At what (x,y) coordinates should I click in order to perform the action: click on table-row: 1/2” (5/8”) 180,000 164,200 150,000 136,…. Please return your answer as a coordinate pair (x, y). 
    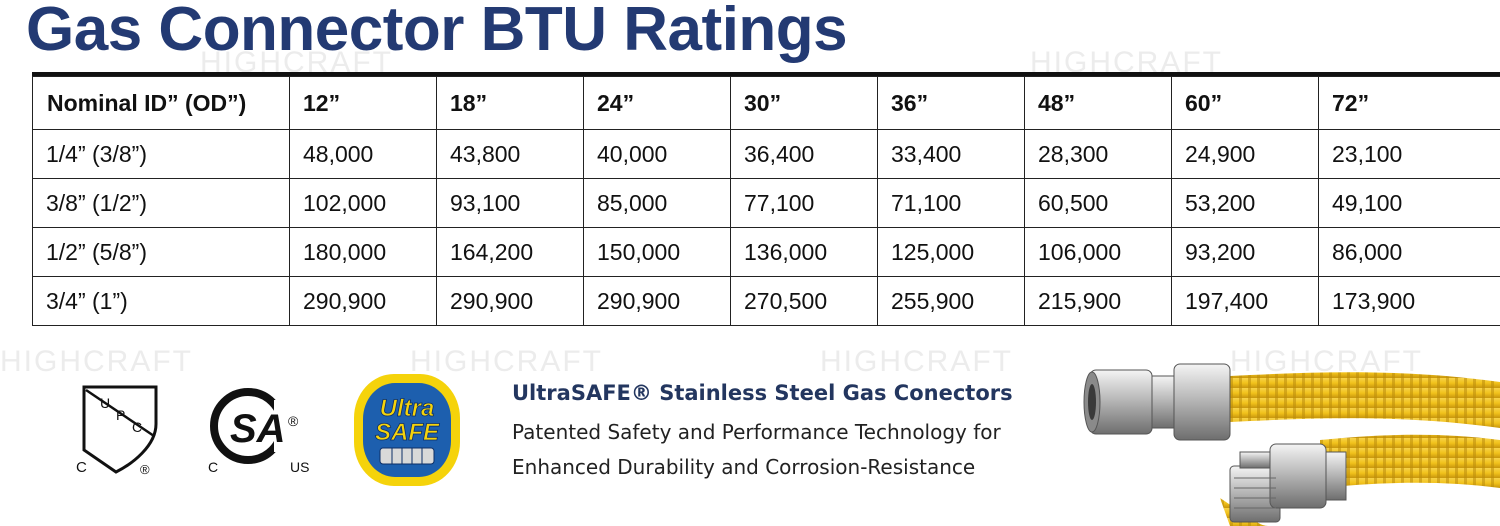
    Looking at the image, I should click on (766, 252).